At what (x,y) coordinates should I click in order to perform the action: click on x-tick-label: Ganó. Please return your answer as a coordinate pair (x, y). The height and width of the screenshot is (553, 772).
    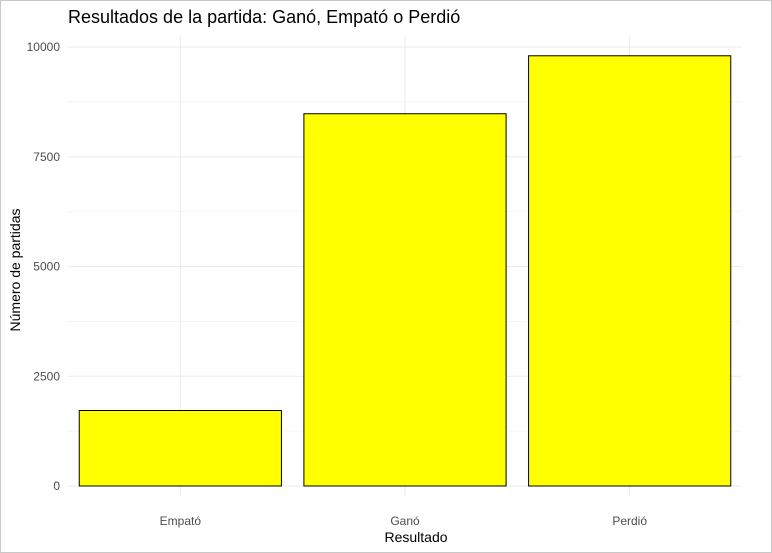
    Looking at the image, I should click on (405, 521).